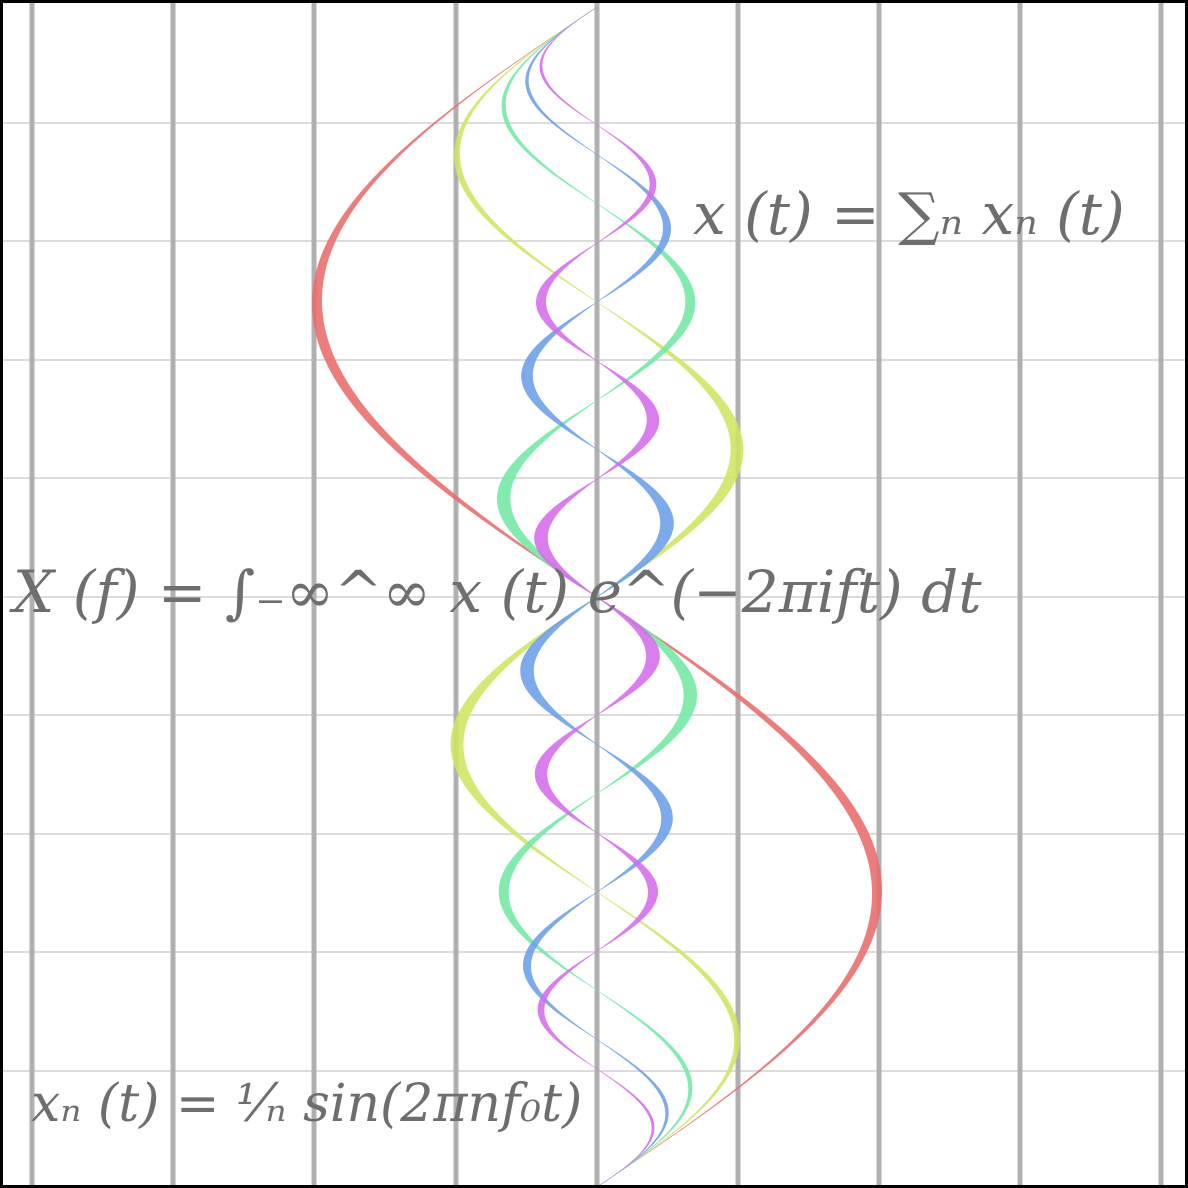 Image resolution: width=1188 pixels, height=1188 pixels. What do you see at coordinates (307, 1104) in the screenshot?
I see `component-formula: xₙ (t) = ¹⁄ₙ sin(2πnf₀t)` at bounding box center [307, 1104].